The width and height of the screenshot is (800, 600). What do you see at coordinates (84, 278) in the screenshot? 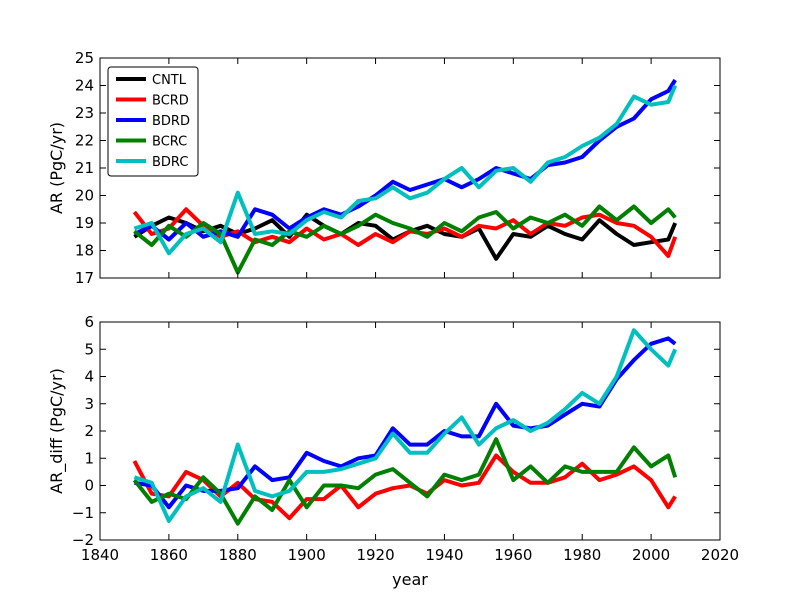
I see `y-tick-label: 17` at bounding box center [84, 278].